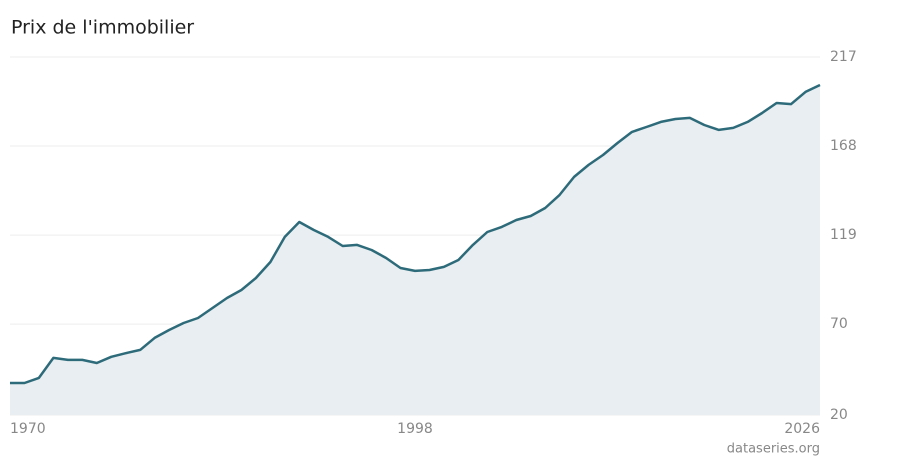  What do you see at coordinates (843, 235) in the screenshot?
I see `y-tick-label: 119` at bounding box center [843, 235].